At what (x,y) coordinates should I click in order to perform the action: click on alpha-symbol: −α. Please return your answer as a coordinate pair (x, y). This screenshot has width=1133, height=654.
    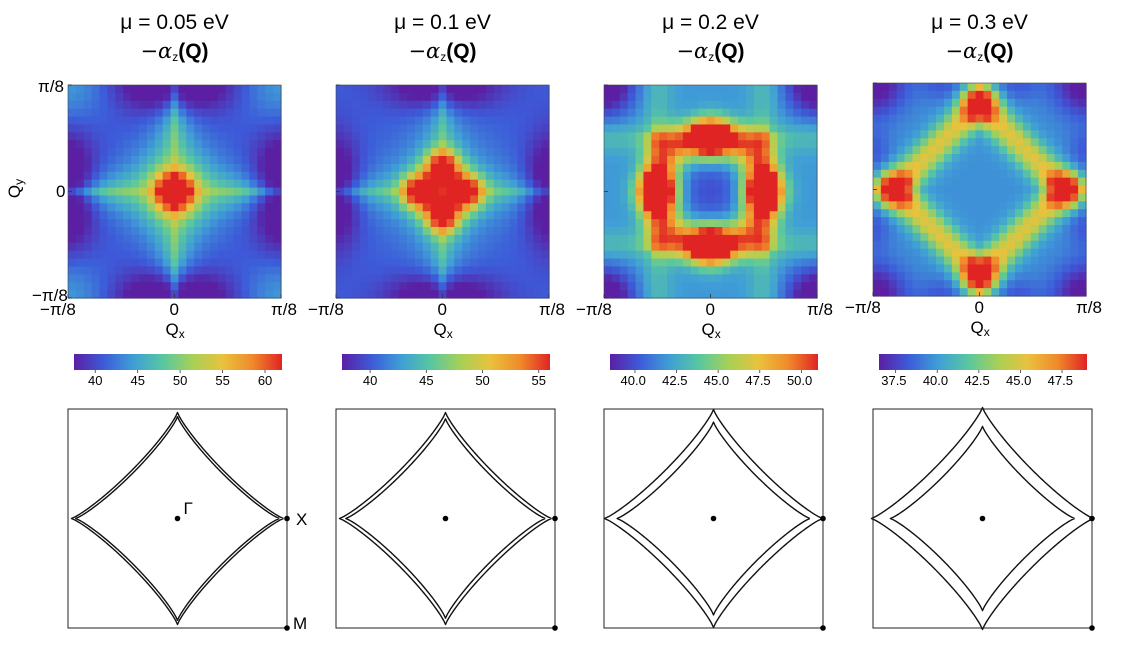
    Looking at the image, I should click on (692, 51).